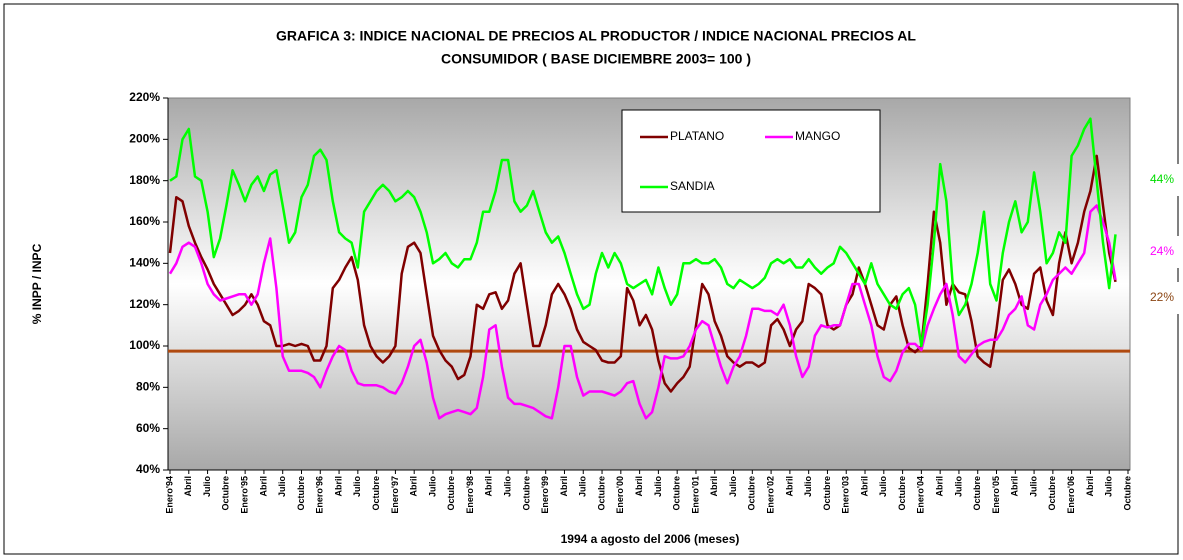 The width and height of the screenshot is (1183, 560). What do you see at coordinates (846, 495) in the screenshot?
I see `x-tick-label: Enero'03` at bounding box center [846, 495].